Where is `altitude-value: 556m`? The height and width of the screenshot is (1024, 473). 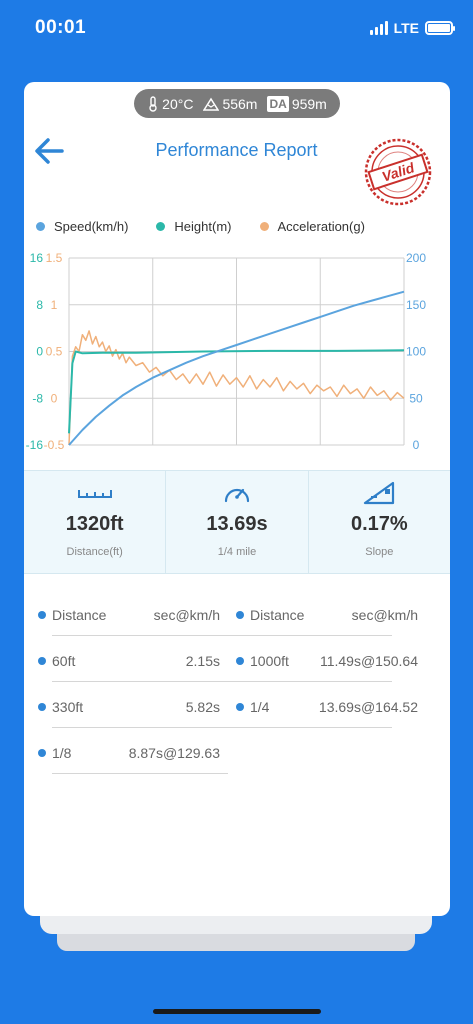 altitude-value: 556m is located at coordinates (240, 103).